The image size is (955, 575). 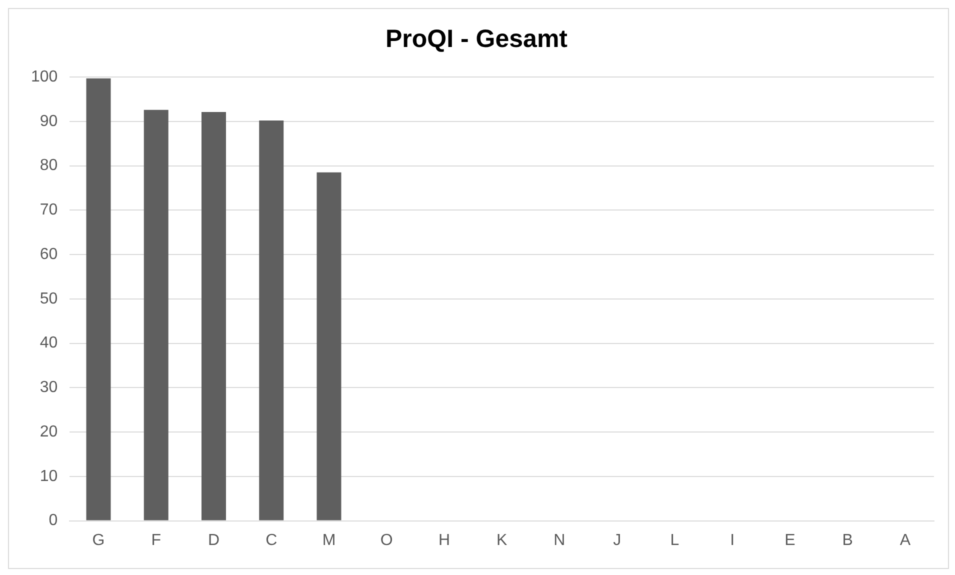 I want to click on x-tick-label: F, so click(x=156, y=540).